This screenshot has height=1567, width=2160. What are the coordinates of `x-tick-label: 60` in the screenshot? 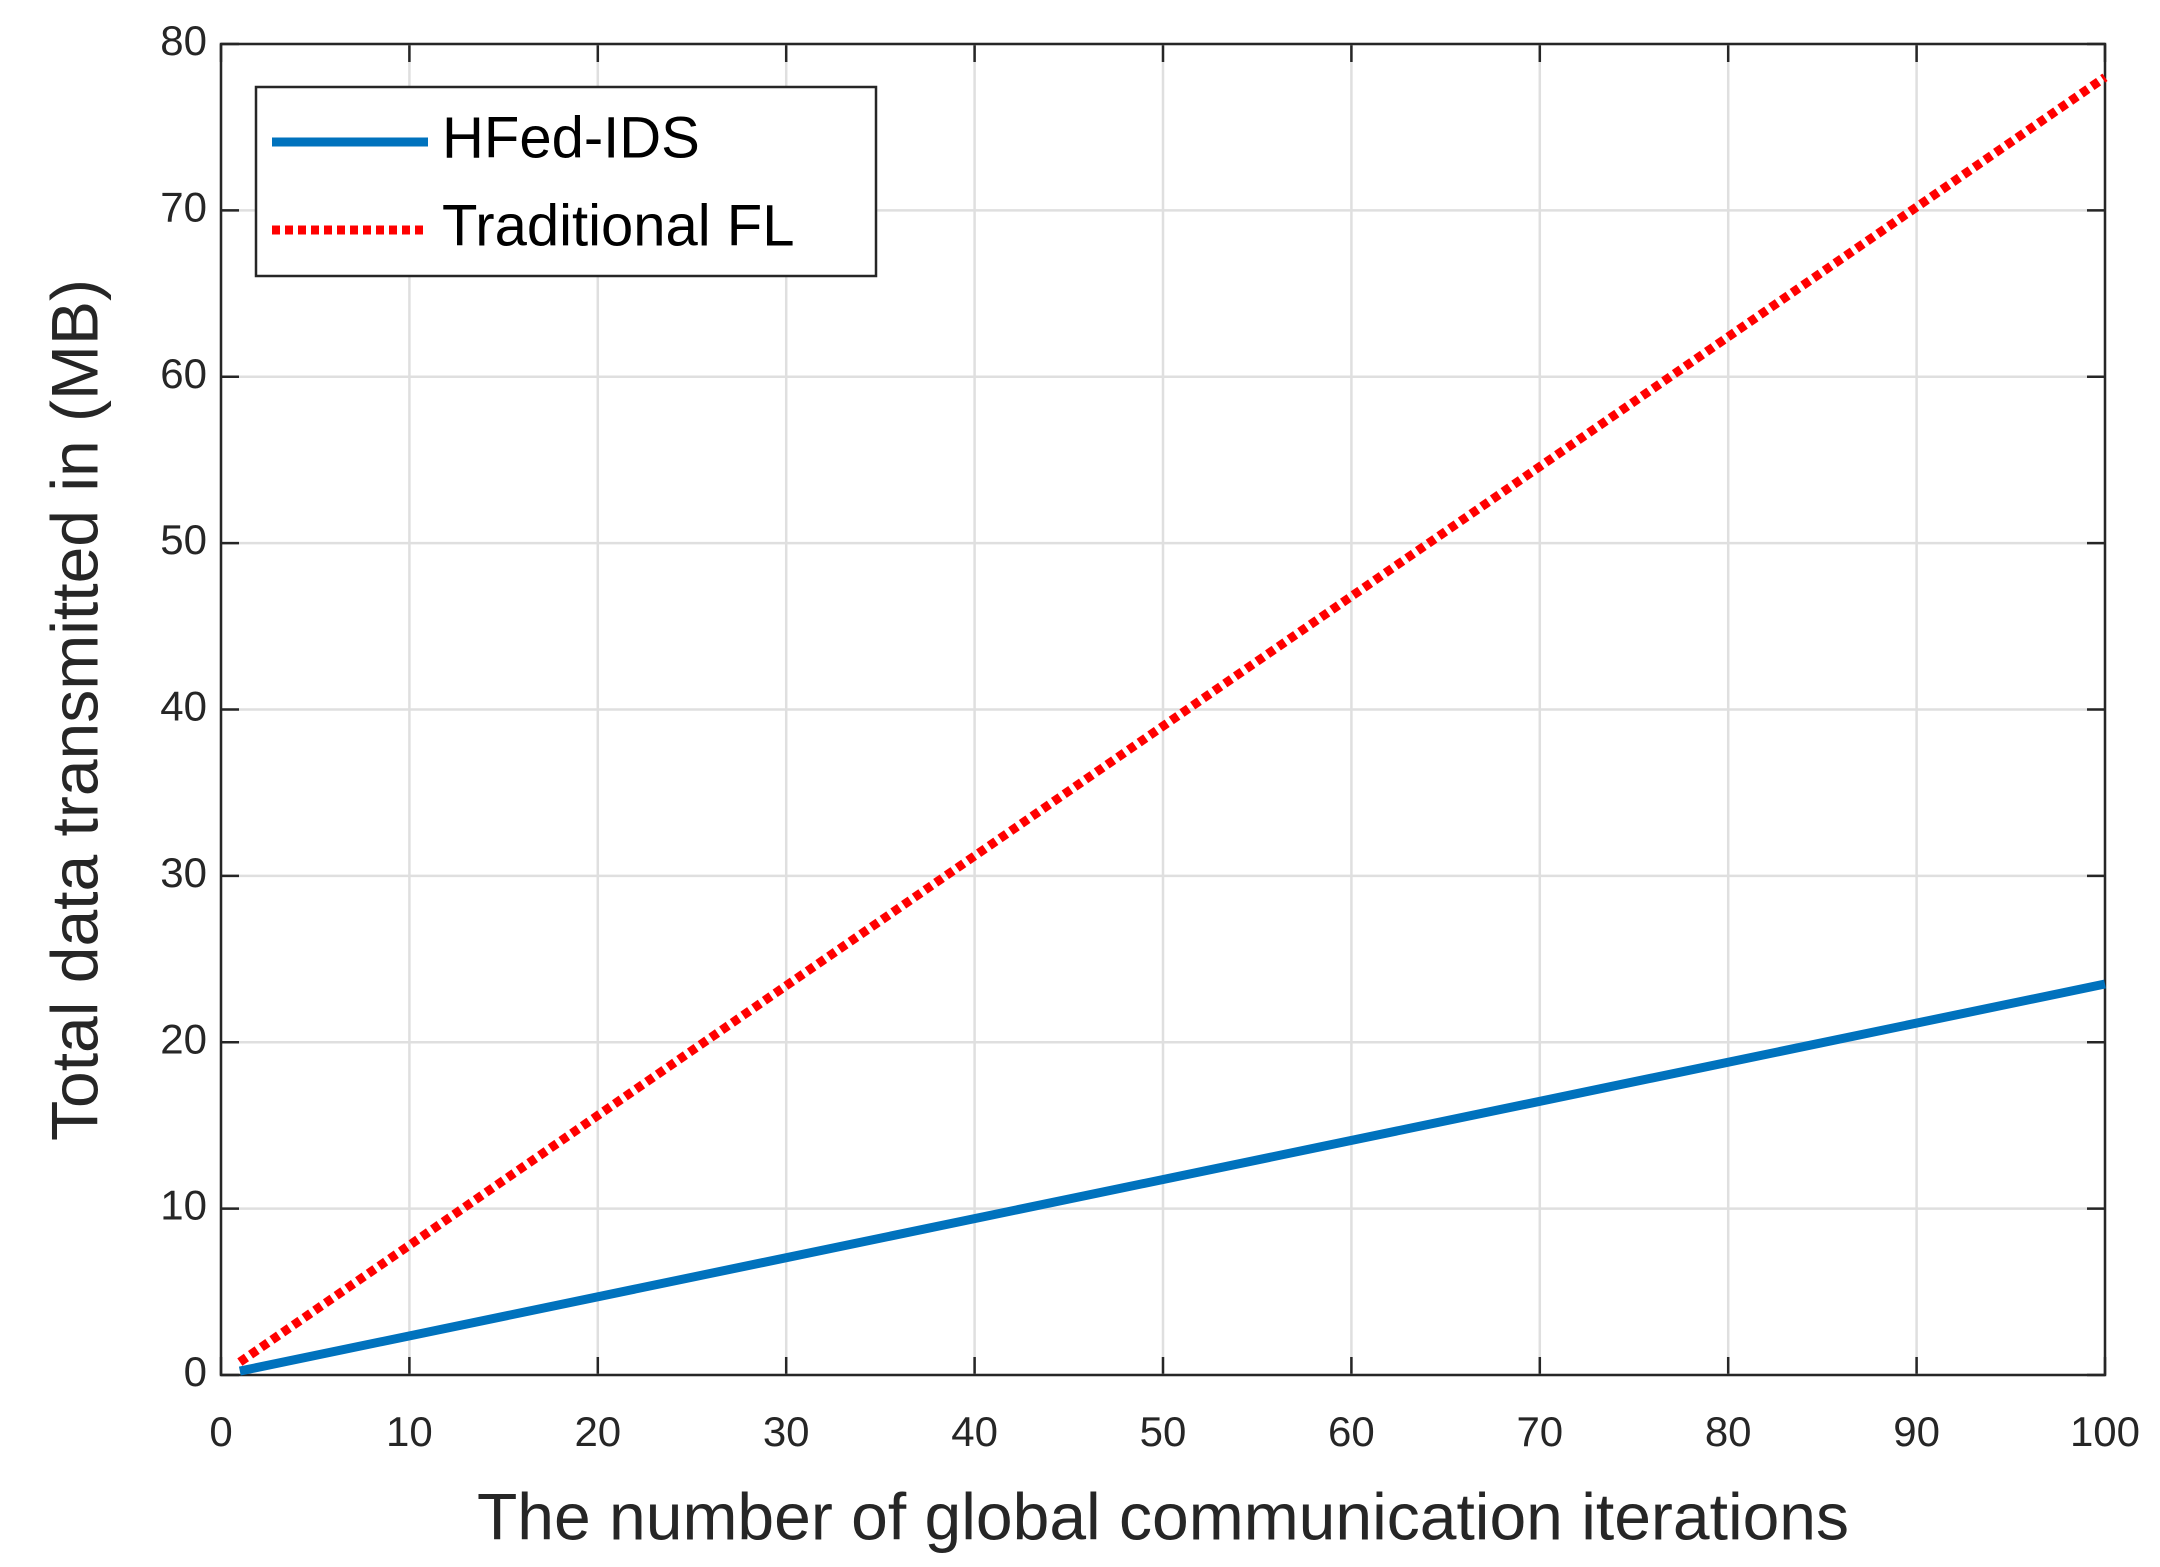 It's located at (1351, 1431).